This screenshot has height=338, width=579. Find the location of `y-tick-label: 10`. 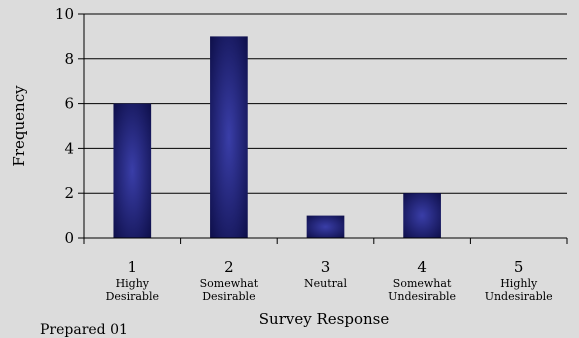

y-tick-label: 10 is located at coordinates (64, 14).